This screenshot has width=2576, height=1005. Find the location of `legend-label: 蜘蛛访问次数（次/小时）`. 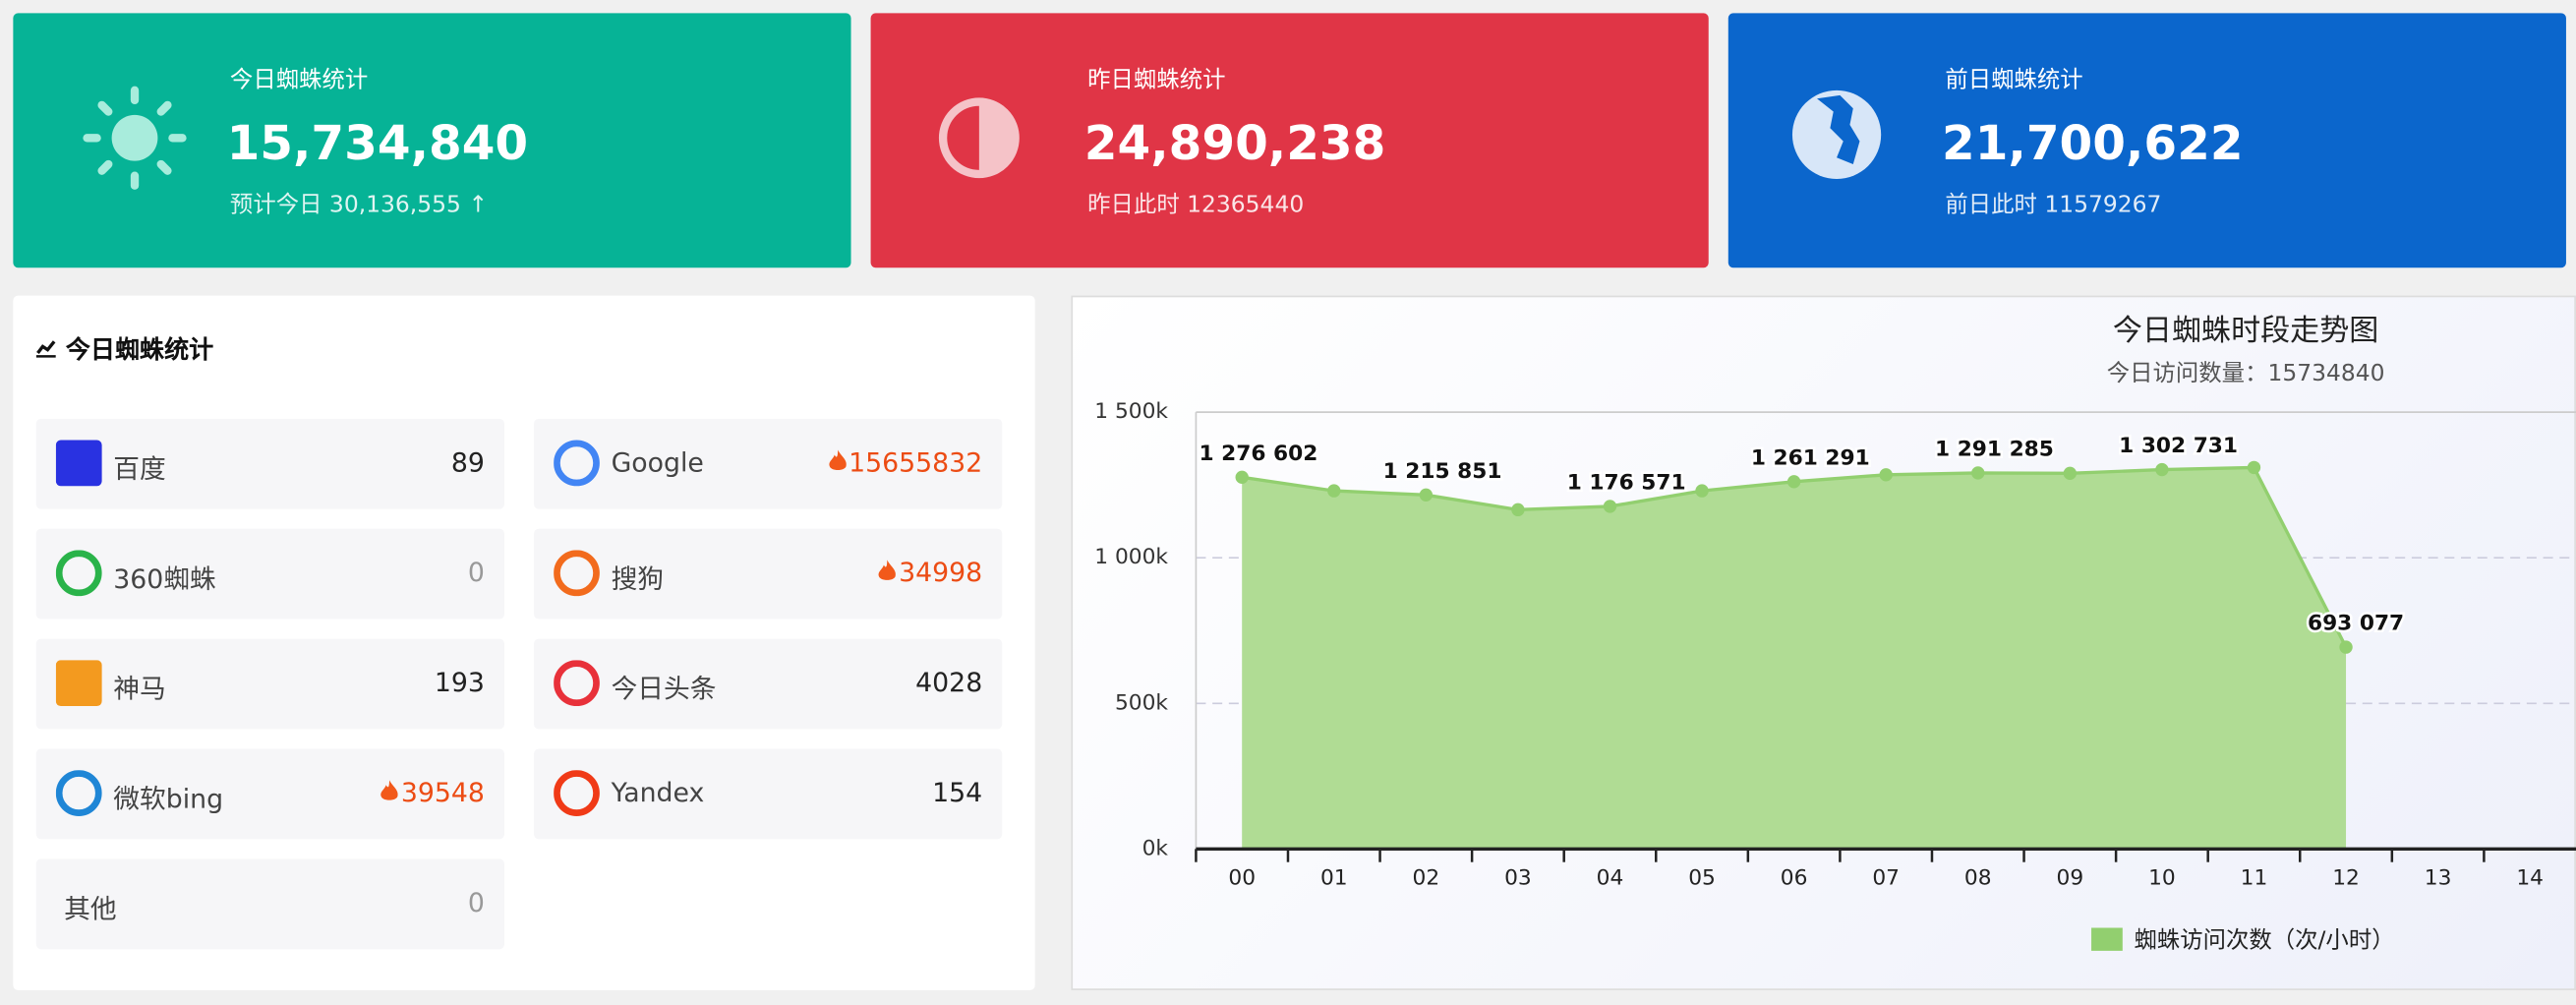

legend-label: 蜘蛛访问次数（次/小时） is located at coordinates (2264, 939).